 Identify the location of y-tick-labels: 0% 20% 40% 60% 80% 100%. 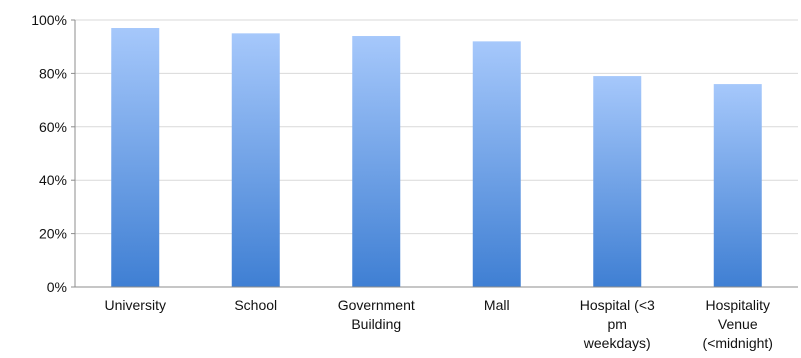
(49, 153).